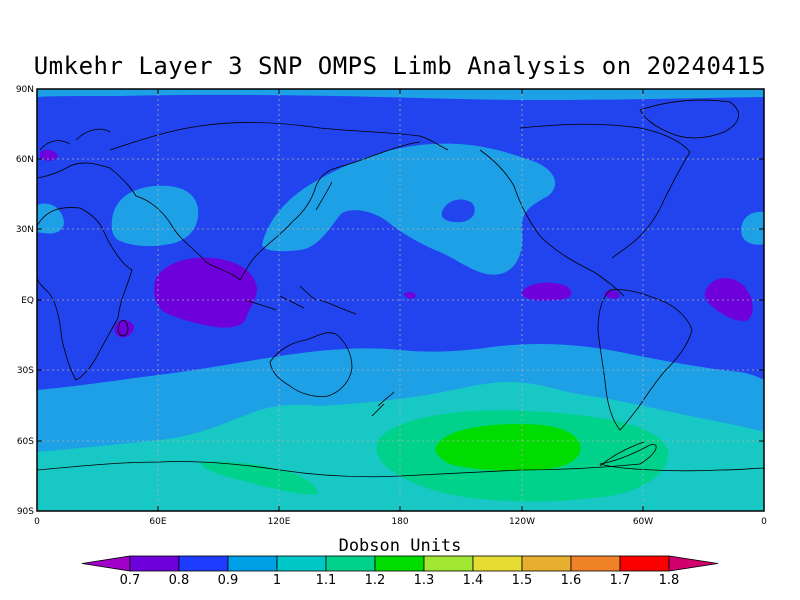 The height and width of the screenshot is (600, 800). I want to click on lat-label-90s: 90S, so click(25, 512).